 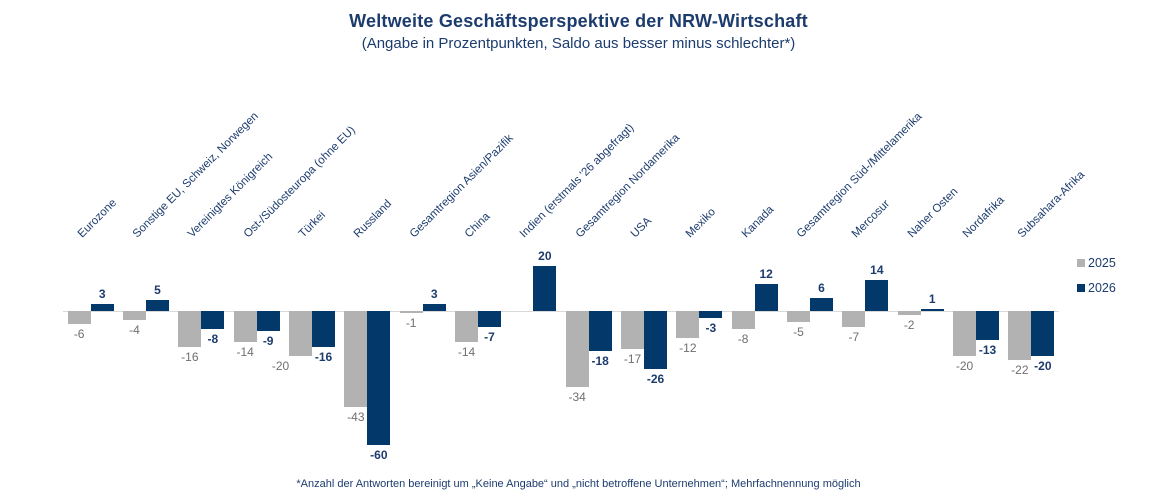 What do you see at coordinates (356, 417) in the screenshot?
I see `value-label-2025: -43` at bounding box center [356, 417].